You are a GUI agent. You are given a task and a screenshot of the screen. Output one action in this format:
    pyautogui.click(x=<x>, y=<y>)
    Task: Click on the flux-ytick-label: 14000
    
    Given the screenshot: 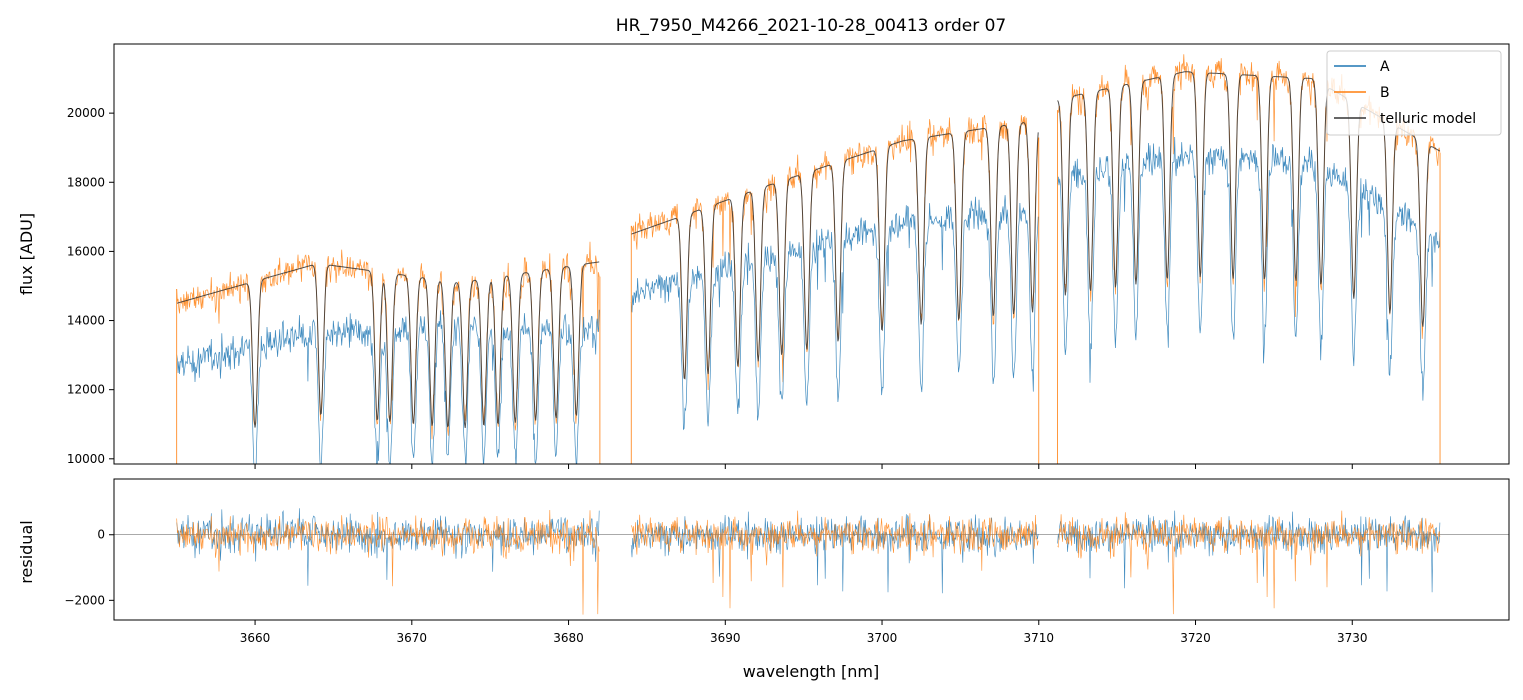 What is the action you would take?
    pyautogui.click(x=86, y=321)
    